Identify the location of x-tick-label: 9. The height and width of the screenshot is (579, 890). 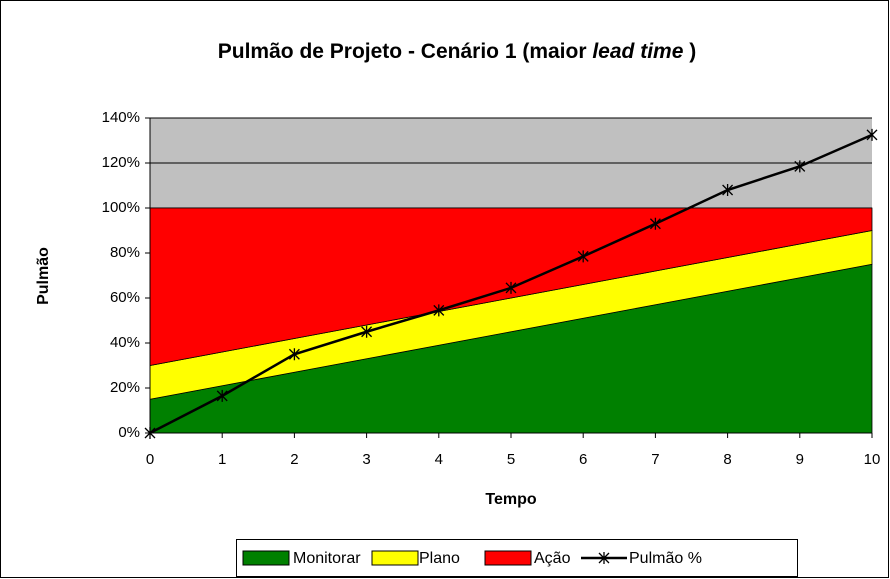
(800, 459).